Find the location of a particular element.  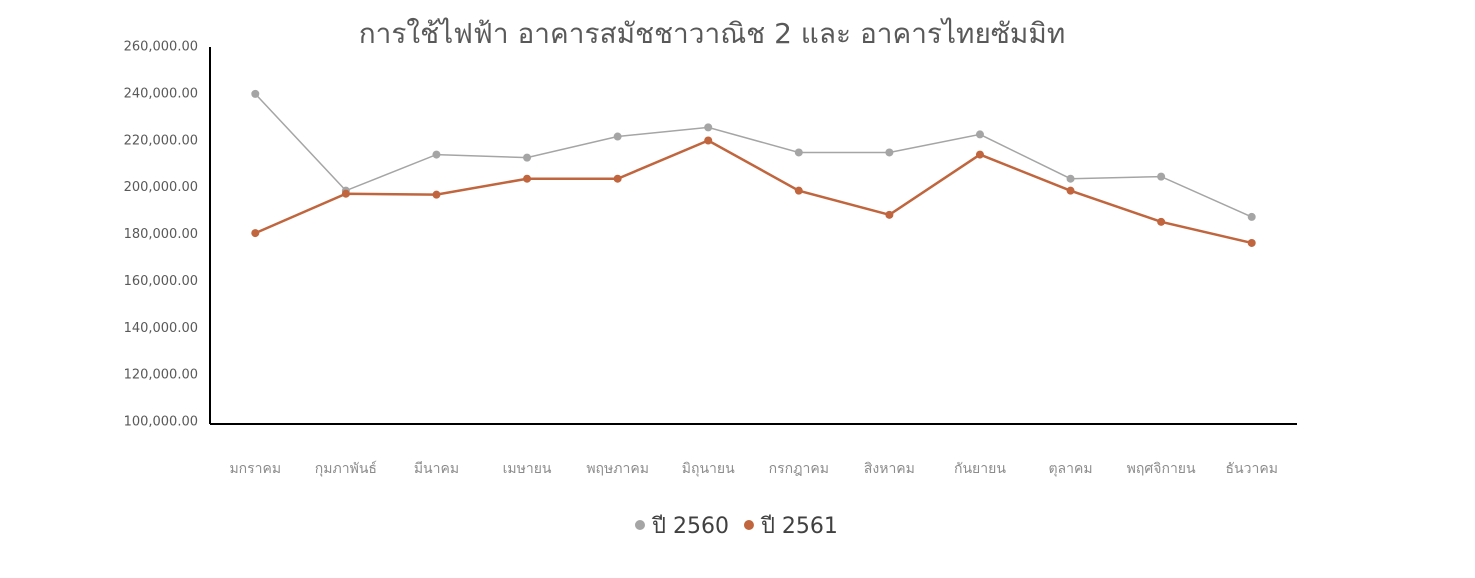

x-tick-label: พฤศจิกายน is located at coordinates (1161, 469).